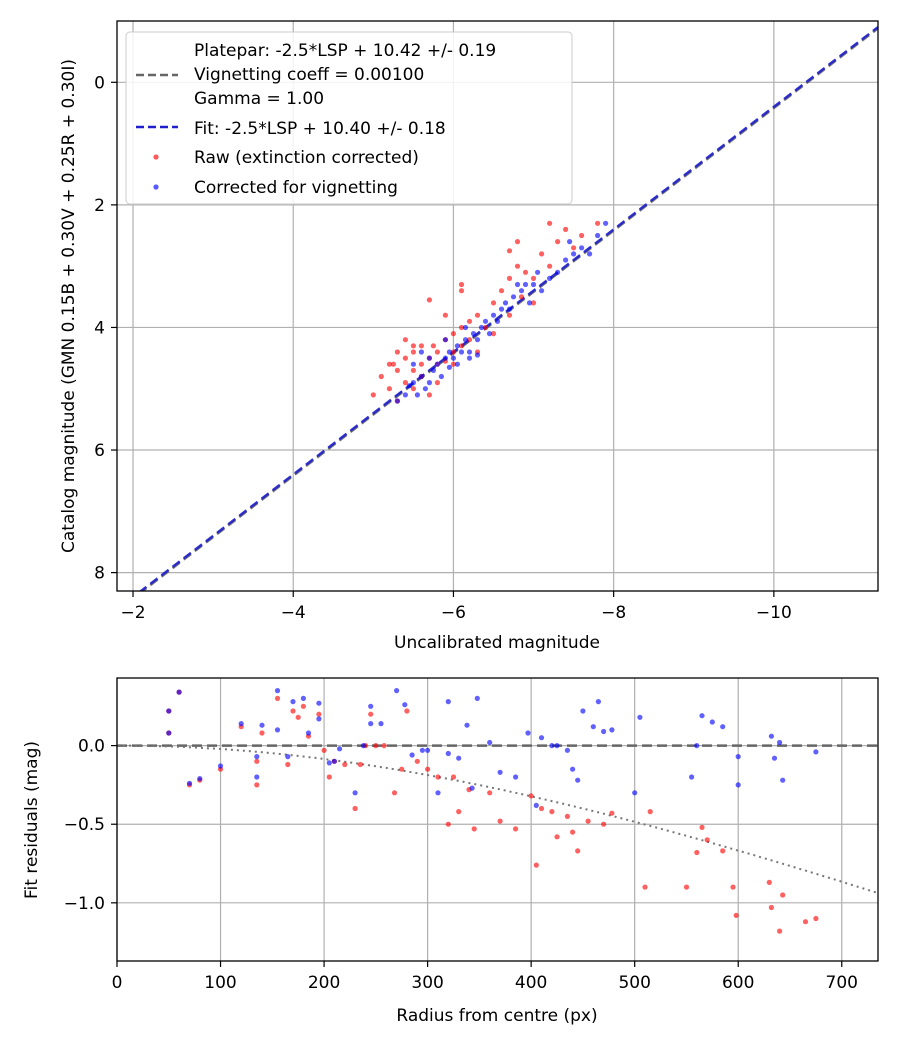 The image size is (900, 1050). I want to click on x-tick-label: −6, so click(453, 613).